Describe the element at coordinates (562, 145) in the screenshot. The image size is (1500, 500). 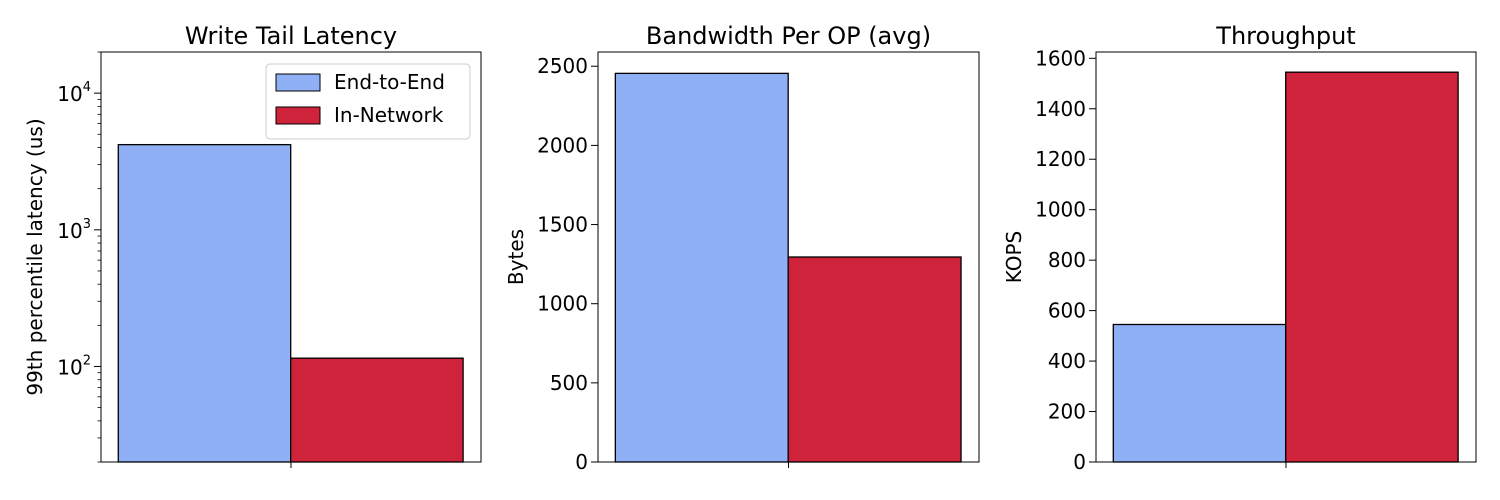
I see `y-tick-label: 2000` at that location.